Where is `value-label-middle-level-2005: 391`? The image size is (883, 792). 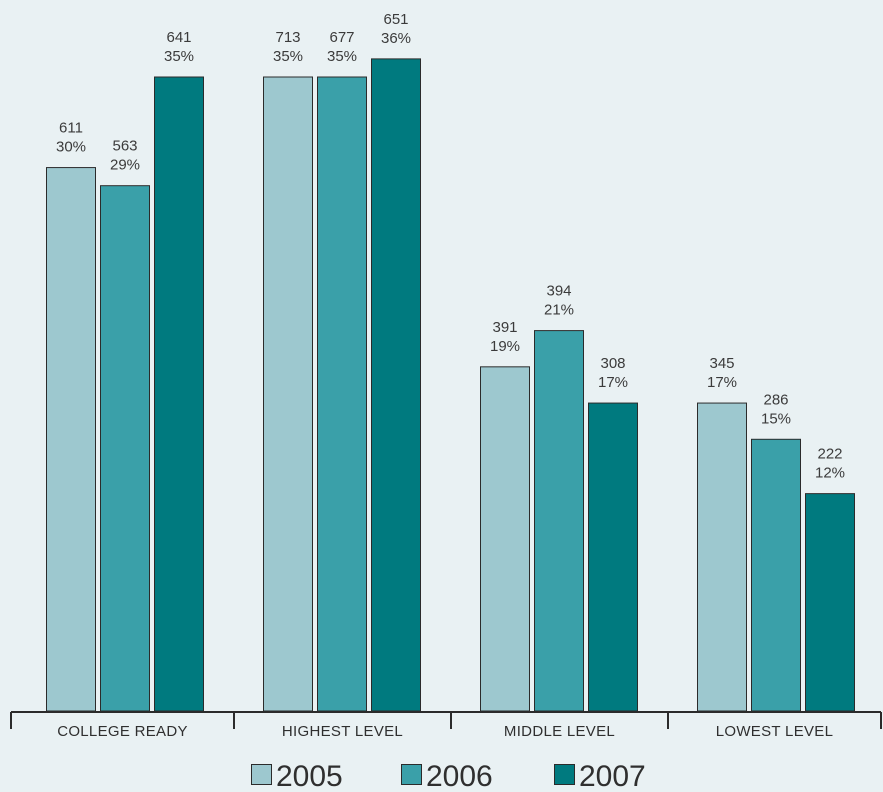
value-label-middle-level-2005: 391 is located at coordinates (504, 327).